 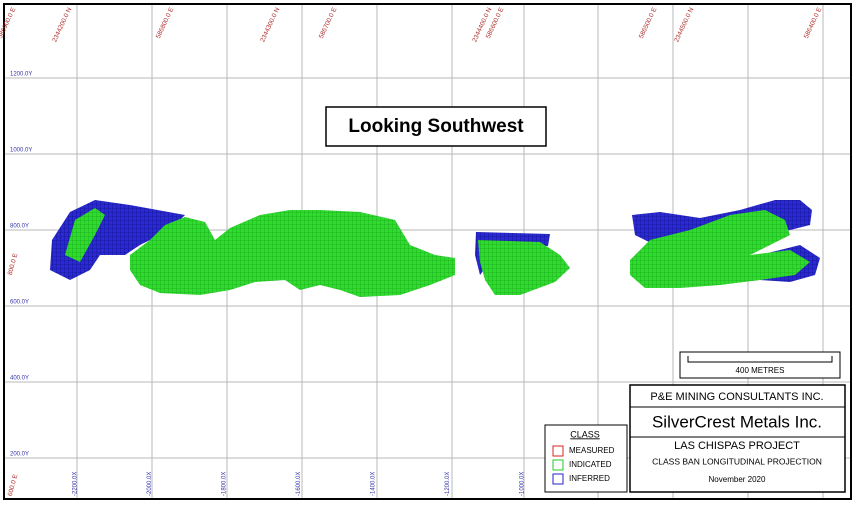 I want to click on scale-bar, so click(x=760, y=359).